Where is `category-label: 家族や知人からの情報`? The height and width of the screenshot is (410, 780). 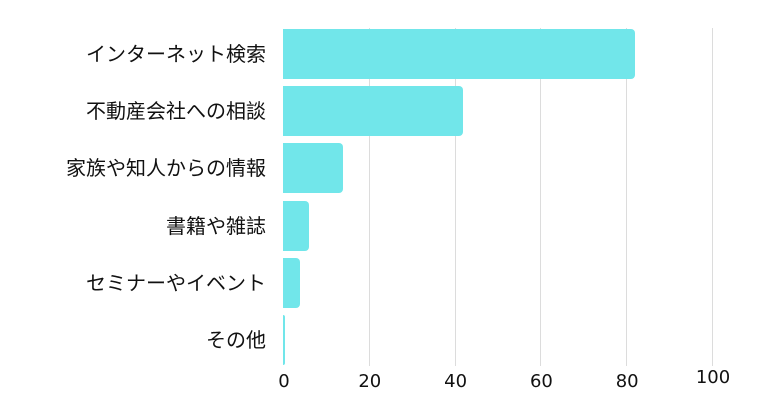 category-label: 家族や知人からの情報 is located at coordinates (166, 168).